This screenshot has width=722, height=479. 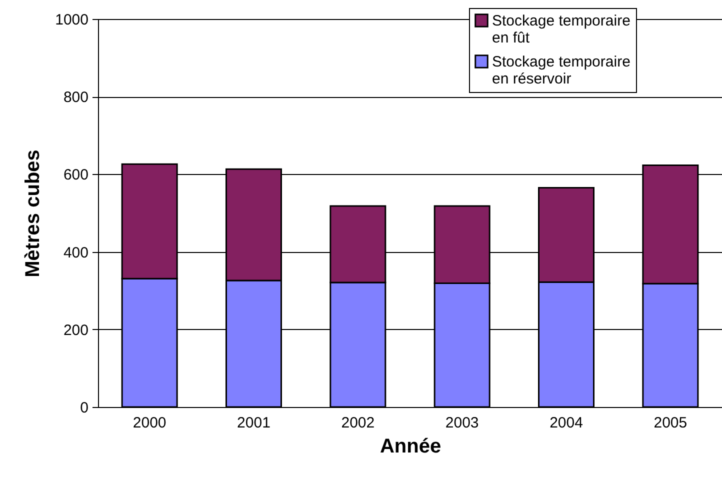 What do you see at coordinates (253, 423) in the screenshot?
I see `x-tick-label: 2001` at bounding box center [253, 423].